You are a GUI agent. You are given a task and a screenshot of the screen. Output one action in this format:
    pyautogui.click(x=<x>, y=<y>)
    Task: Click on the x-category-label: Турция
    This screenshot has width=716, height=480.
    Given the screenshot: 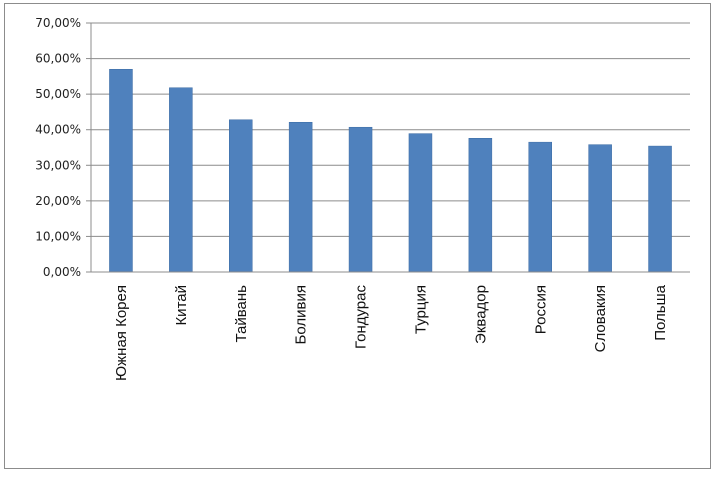 What is the action you would take?
    pyautogui.click(x=420, y=309)
    